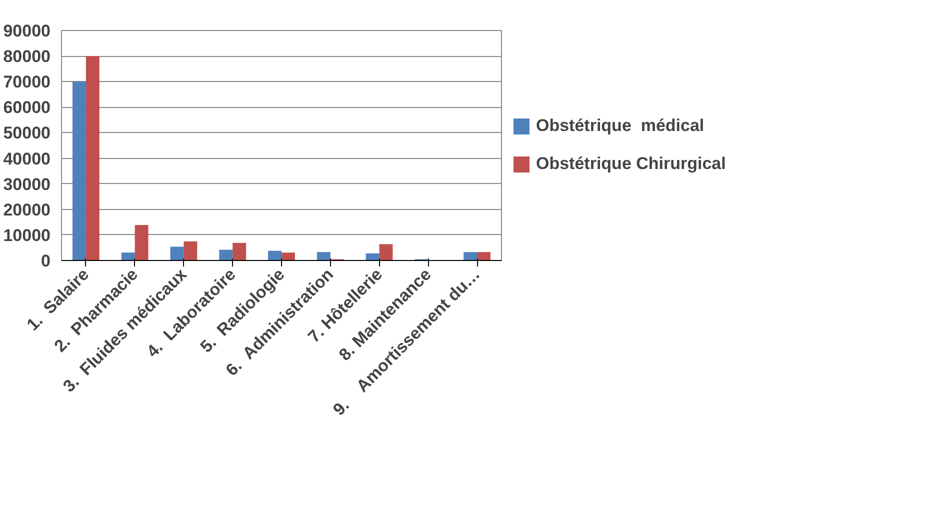 The image size is (940, 513). Describe the element at coordinates (631, 164) in the screenshot. I see `legend-label: Obstétrique Chirurgical` at that location.